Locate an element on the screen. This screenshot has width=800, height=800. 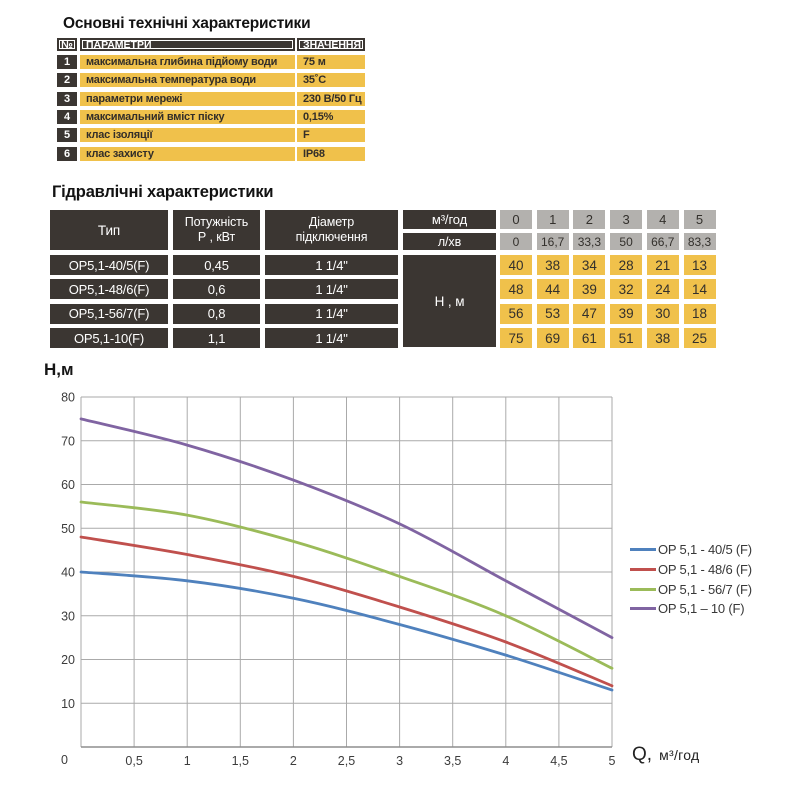
head-meters-cell: Н , м is located at coordinates (449, 301).